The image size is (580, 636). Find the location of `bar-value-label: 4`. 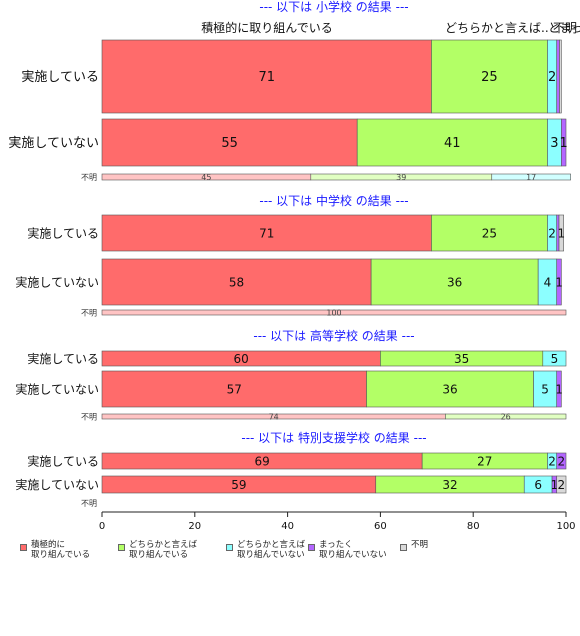

bar-value-label: 4 is located at coordinates (548, 282).